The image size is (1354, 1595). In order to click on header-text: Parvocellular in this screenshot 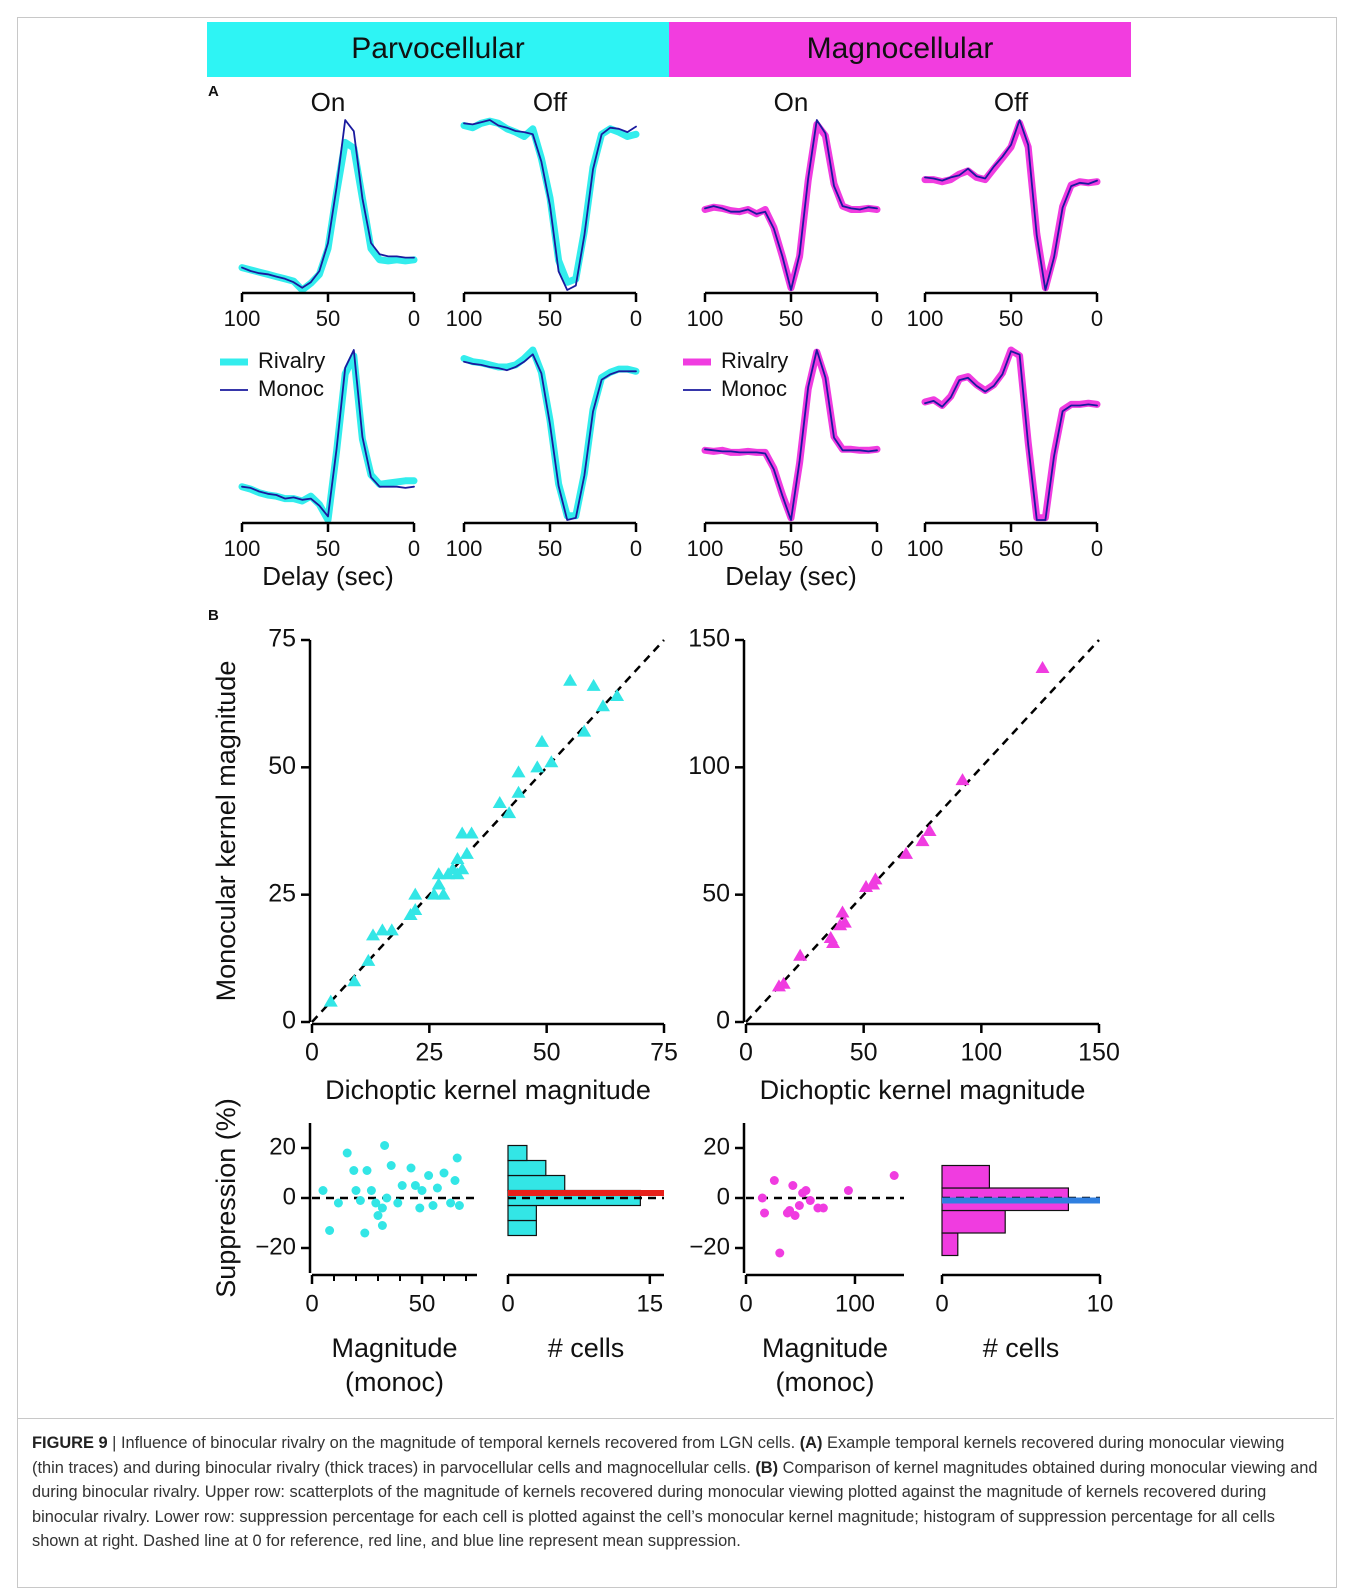, I will do `click(437, 48)`.